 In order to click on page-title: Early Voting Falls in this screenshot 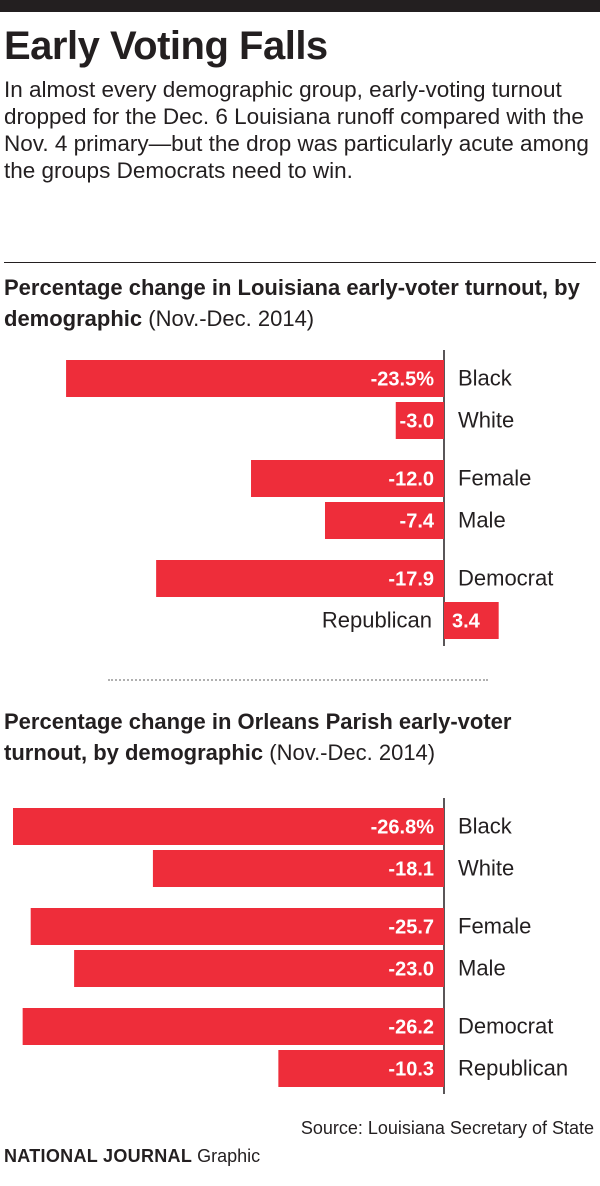, I will do `click(166, 46)`.